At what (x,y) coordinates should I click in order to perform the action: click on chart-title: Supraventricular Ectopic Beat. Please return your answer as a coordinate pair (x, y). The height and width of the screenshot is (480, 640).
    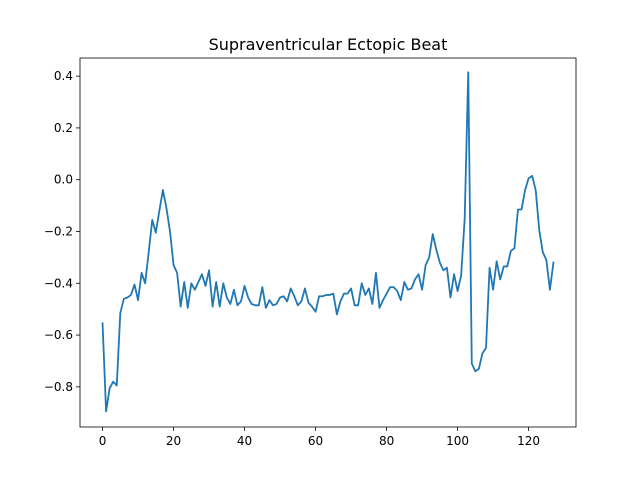
    Looking at the image, I should click on (328, 44).